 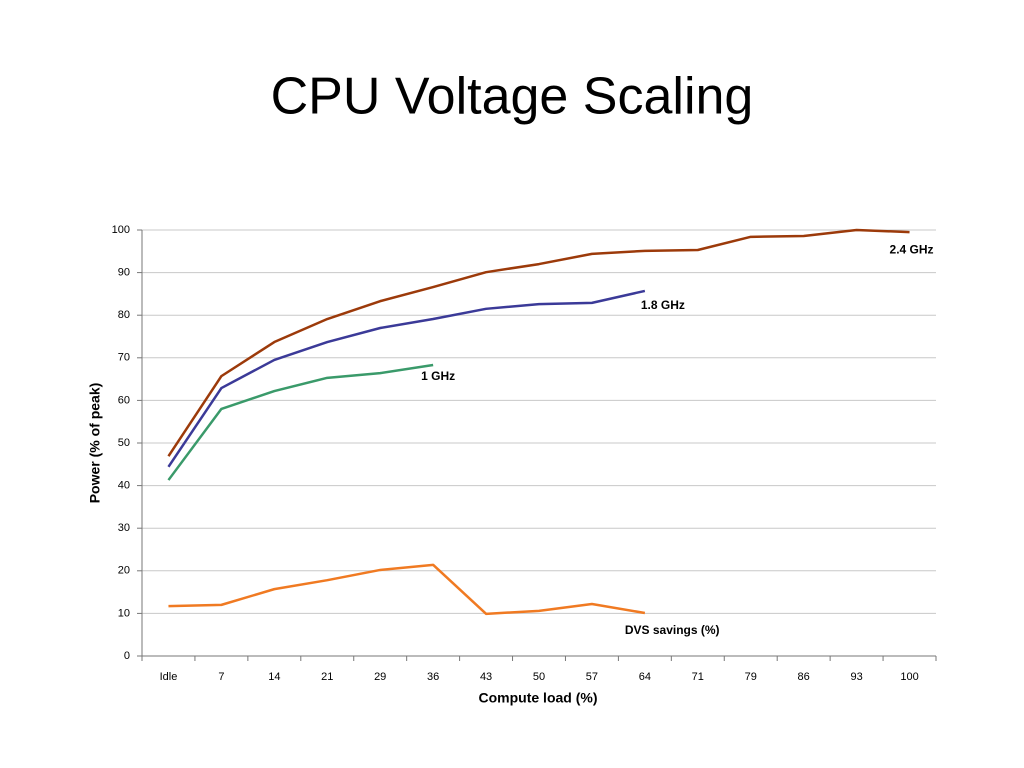 I want to click on series-label: DVS savings (%), so click(x=672, y=630).